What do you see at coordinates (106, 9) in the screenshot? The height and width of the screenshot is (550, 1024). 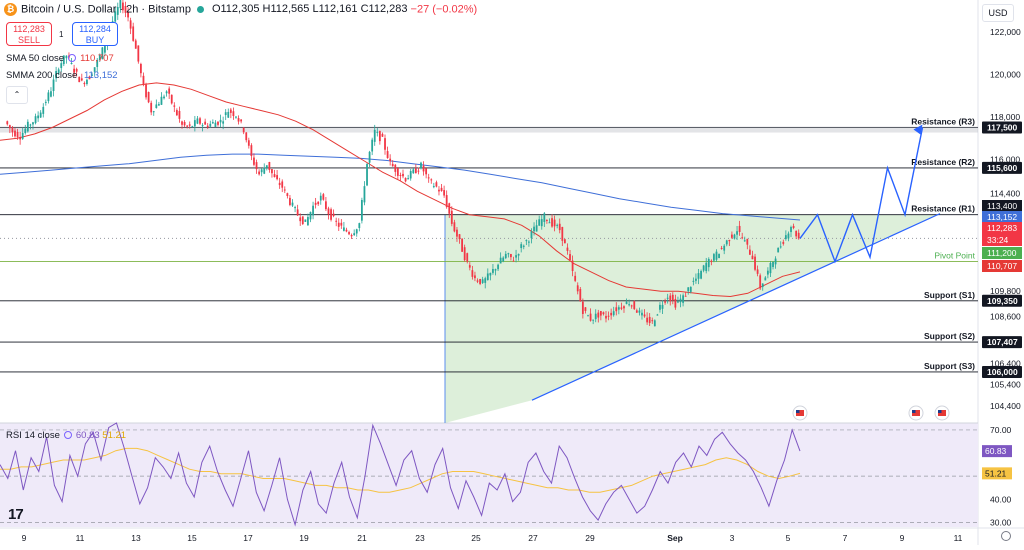 I see `symbol-title: Bitcoin / U.S. Dollar · 2h · Bitstamp` at bounding box center [106, 9].